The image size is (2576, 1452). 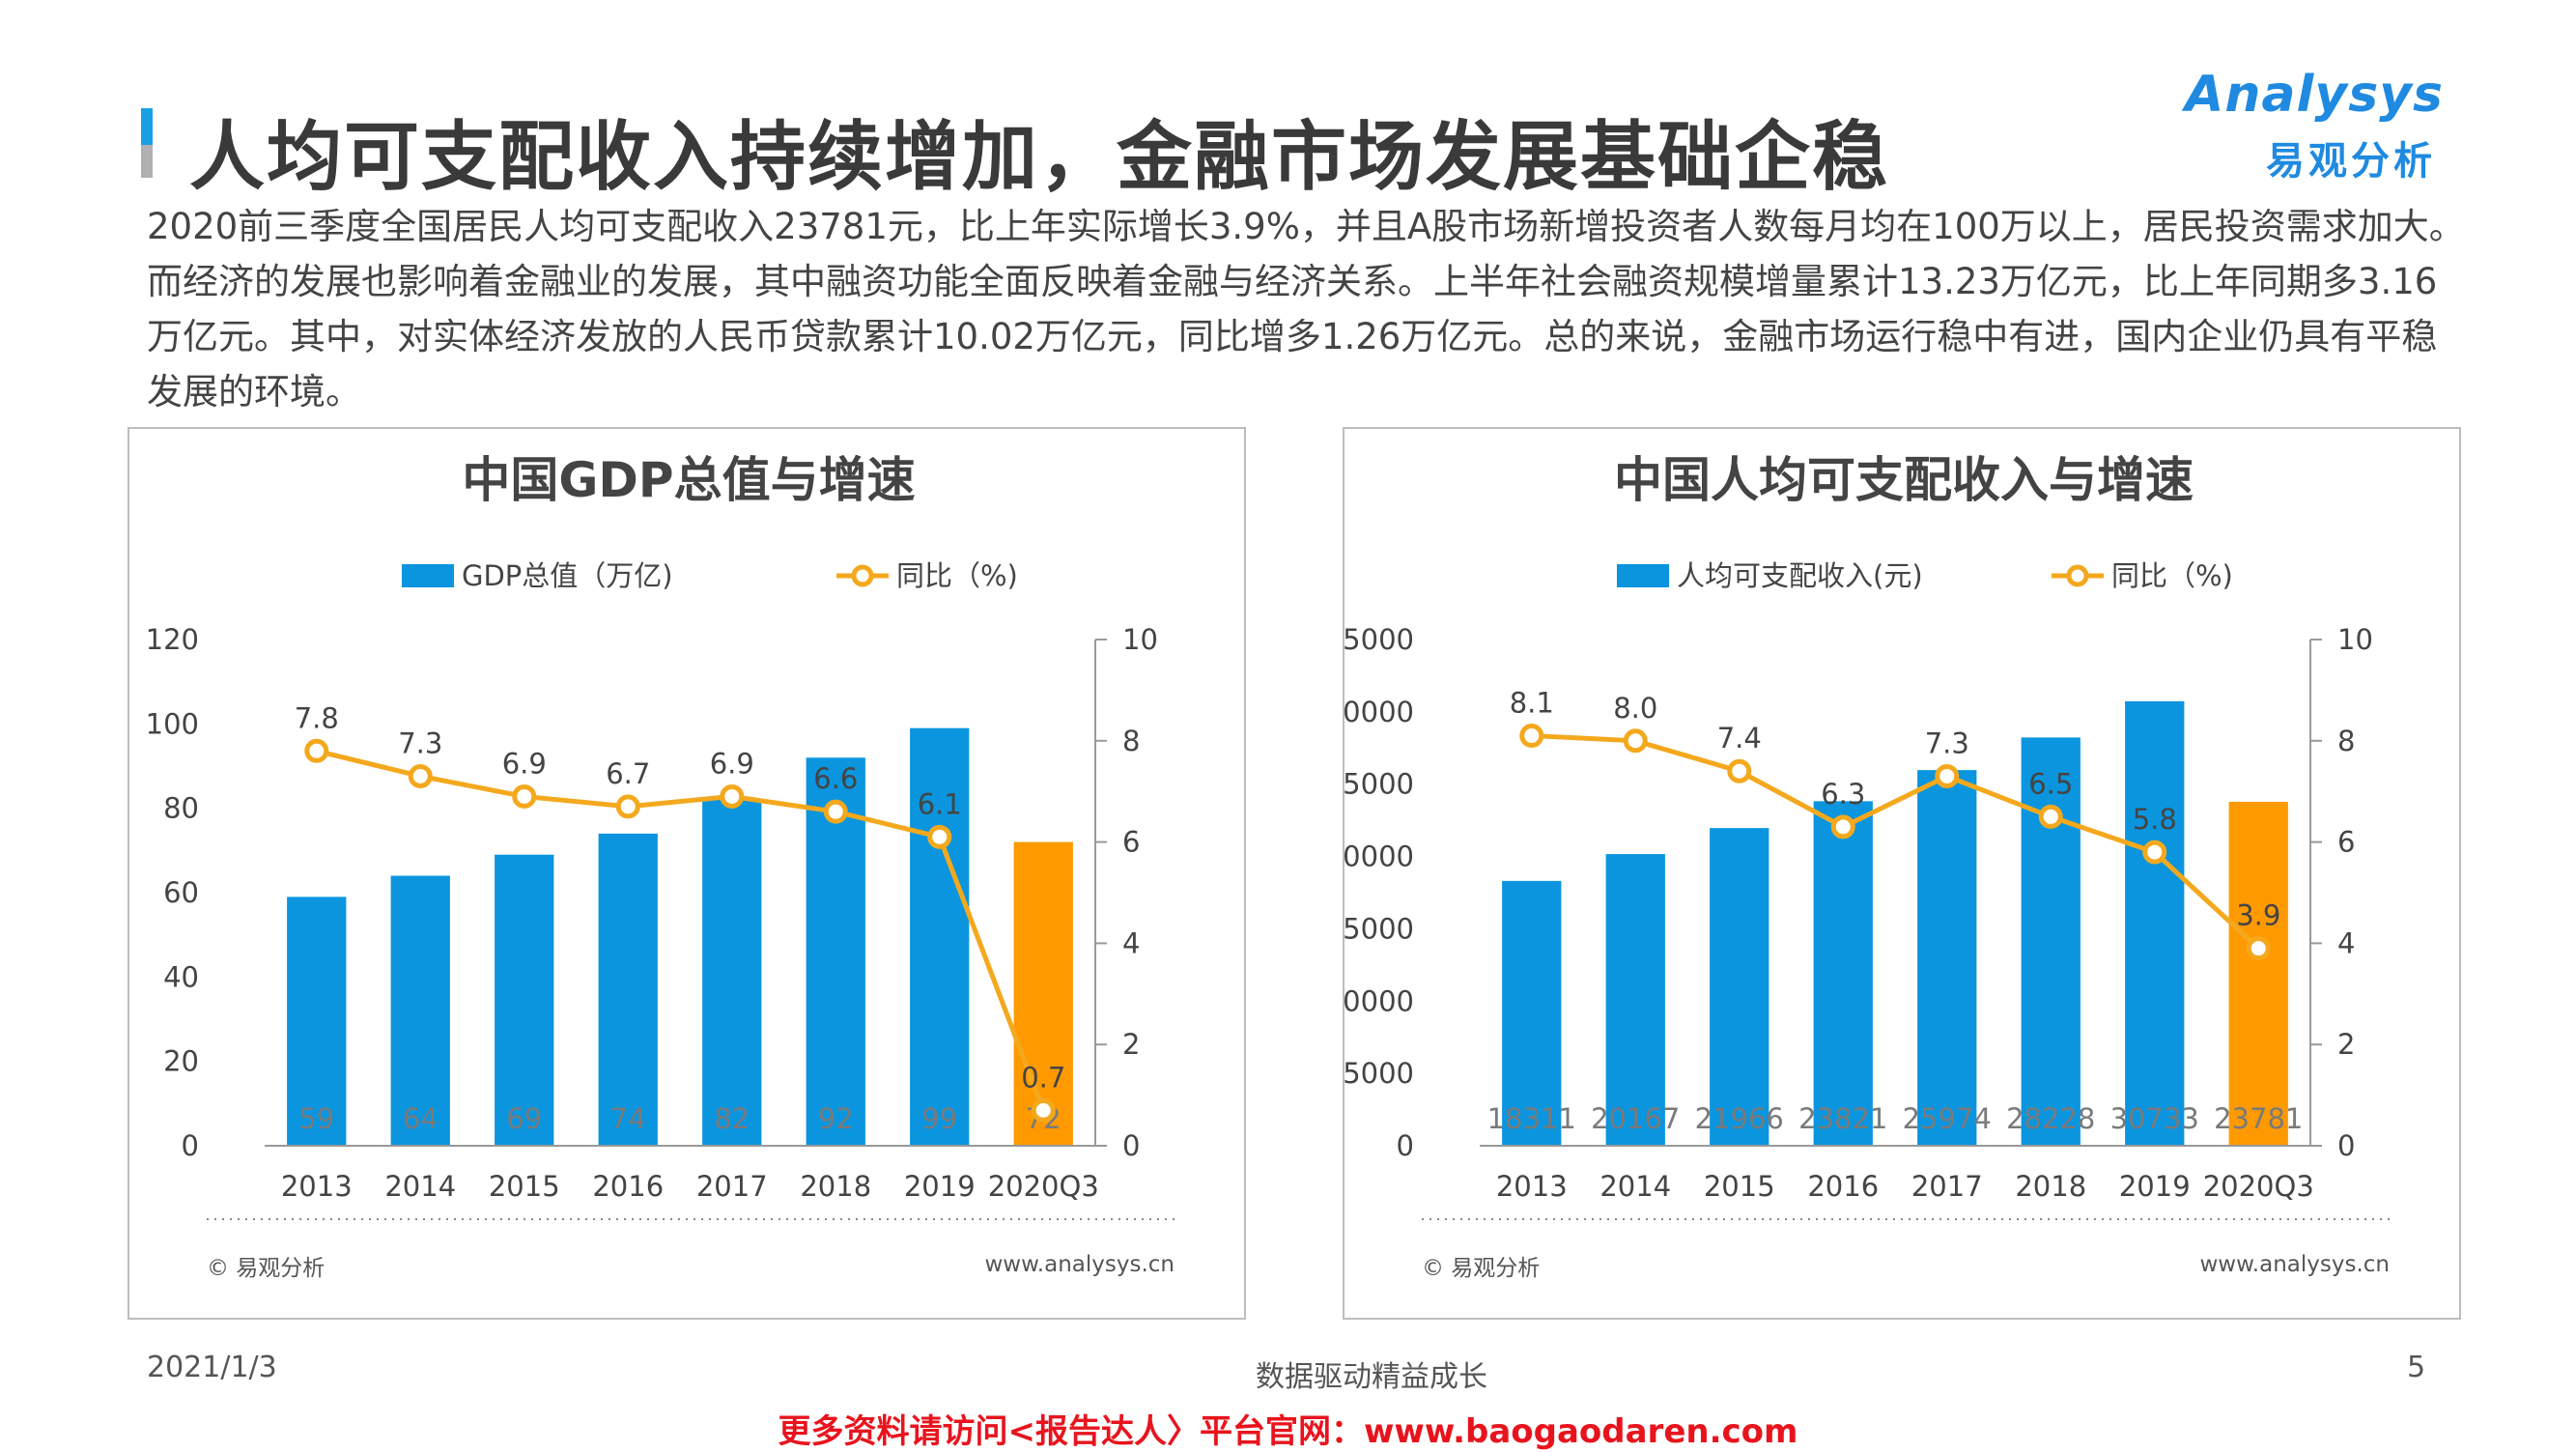 I want to click on bar-value-label: 59, so click(x=316, y=1118).